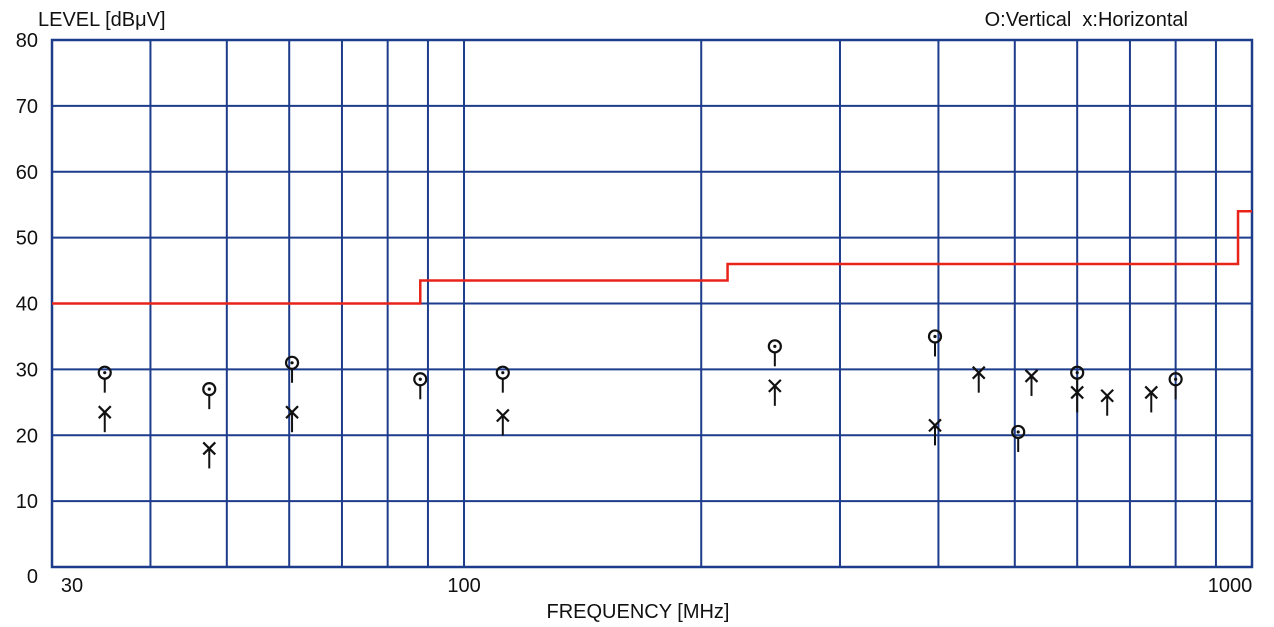 The image size is (1274, 627). I want to click on y-tick-label-60: 60, so click(27, 173).